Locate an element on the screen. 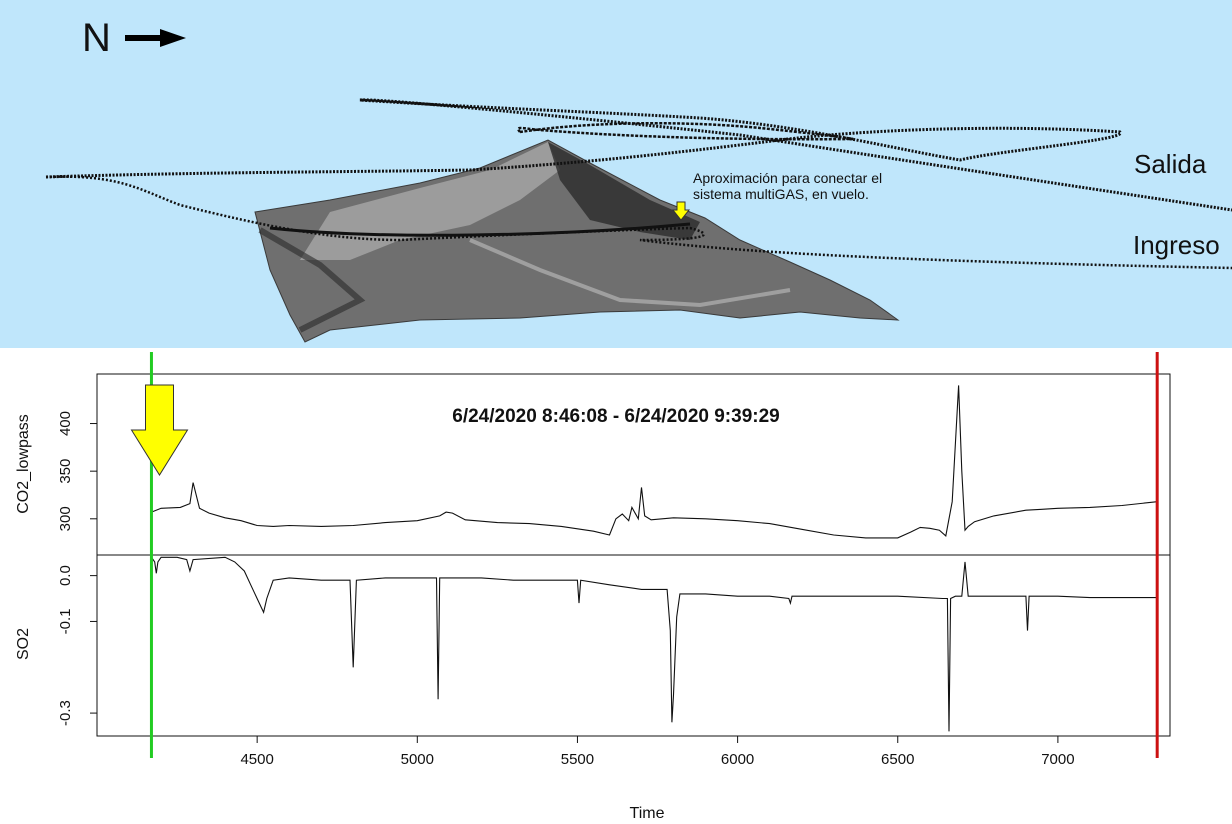 The image size is (1232, 824). volcano-slope-light is located at coordinates (430, 201).